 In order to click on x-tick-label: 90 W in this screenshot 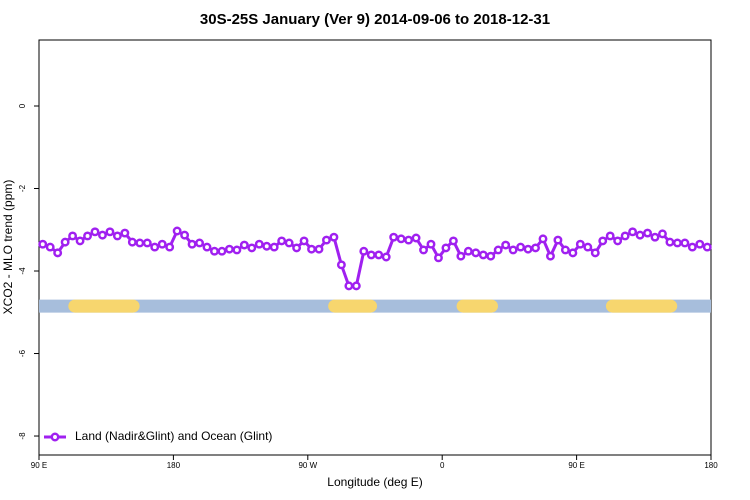, I will do `click(307, 465)`.